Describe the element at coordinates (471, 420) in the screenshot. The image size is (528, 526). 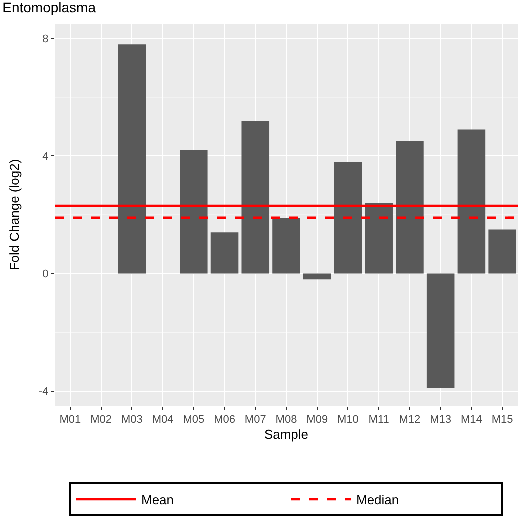
I see `x-tick-label: M14` at that location.